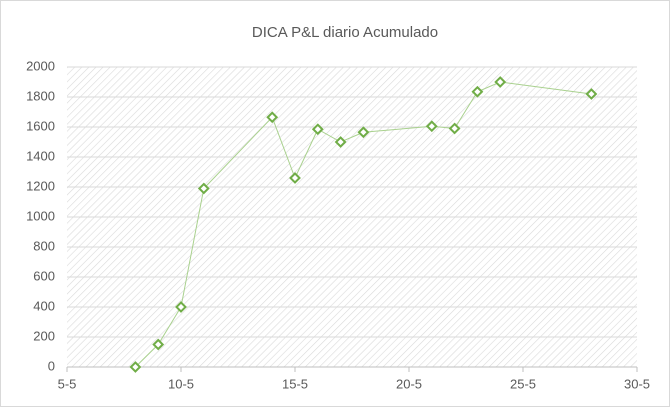 The image size is (670, 407). Describe the element at coordinates (409, 383) in the screenshot. I see `x-tick-label: 20-5` at that location.